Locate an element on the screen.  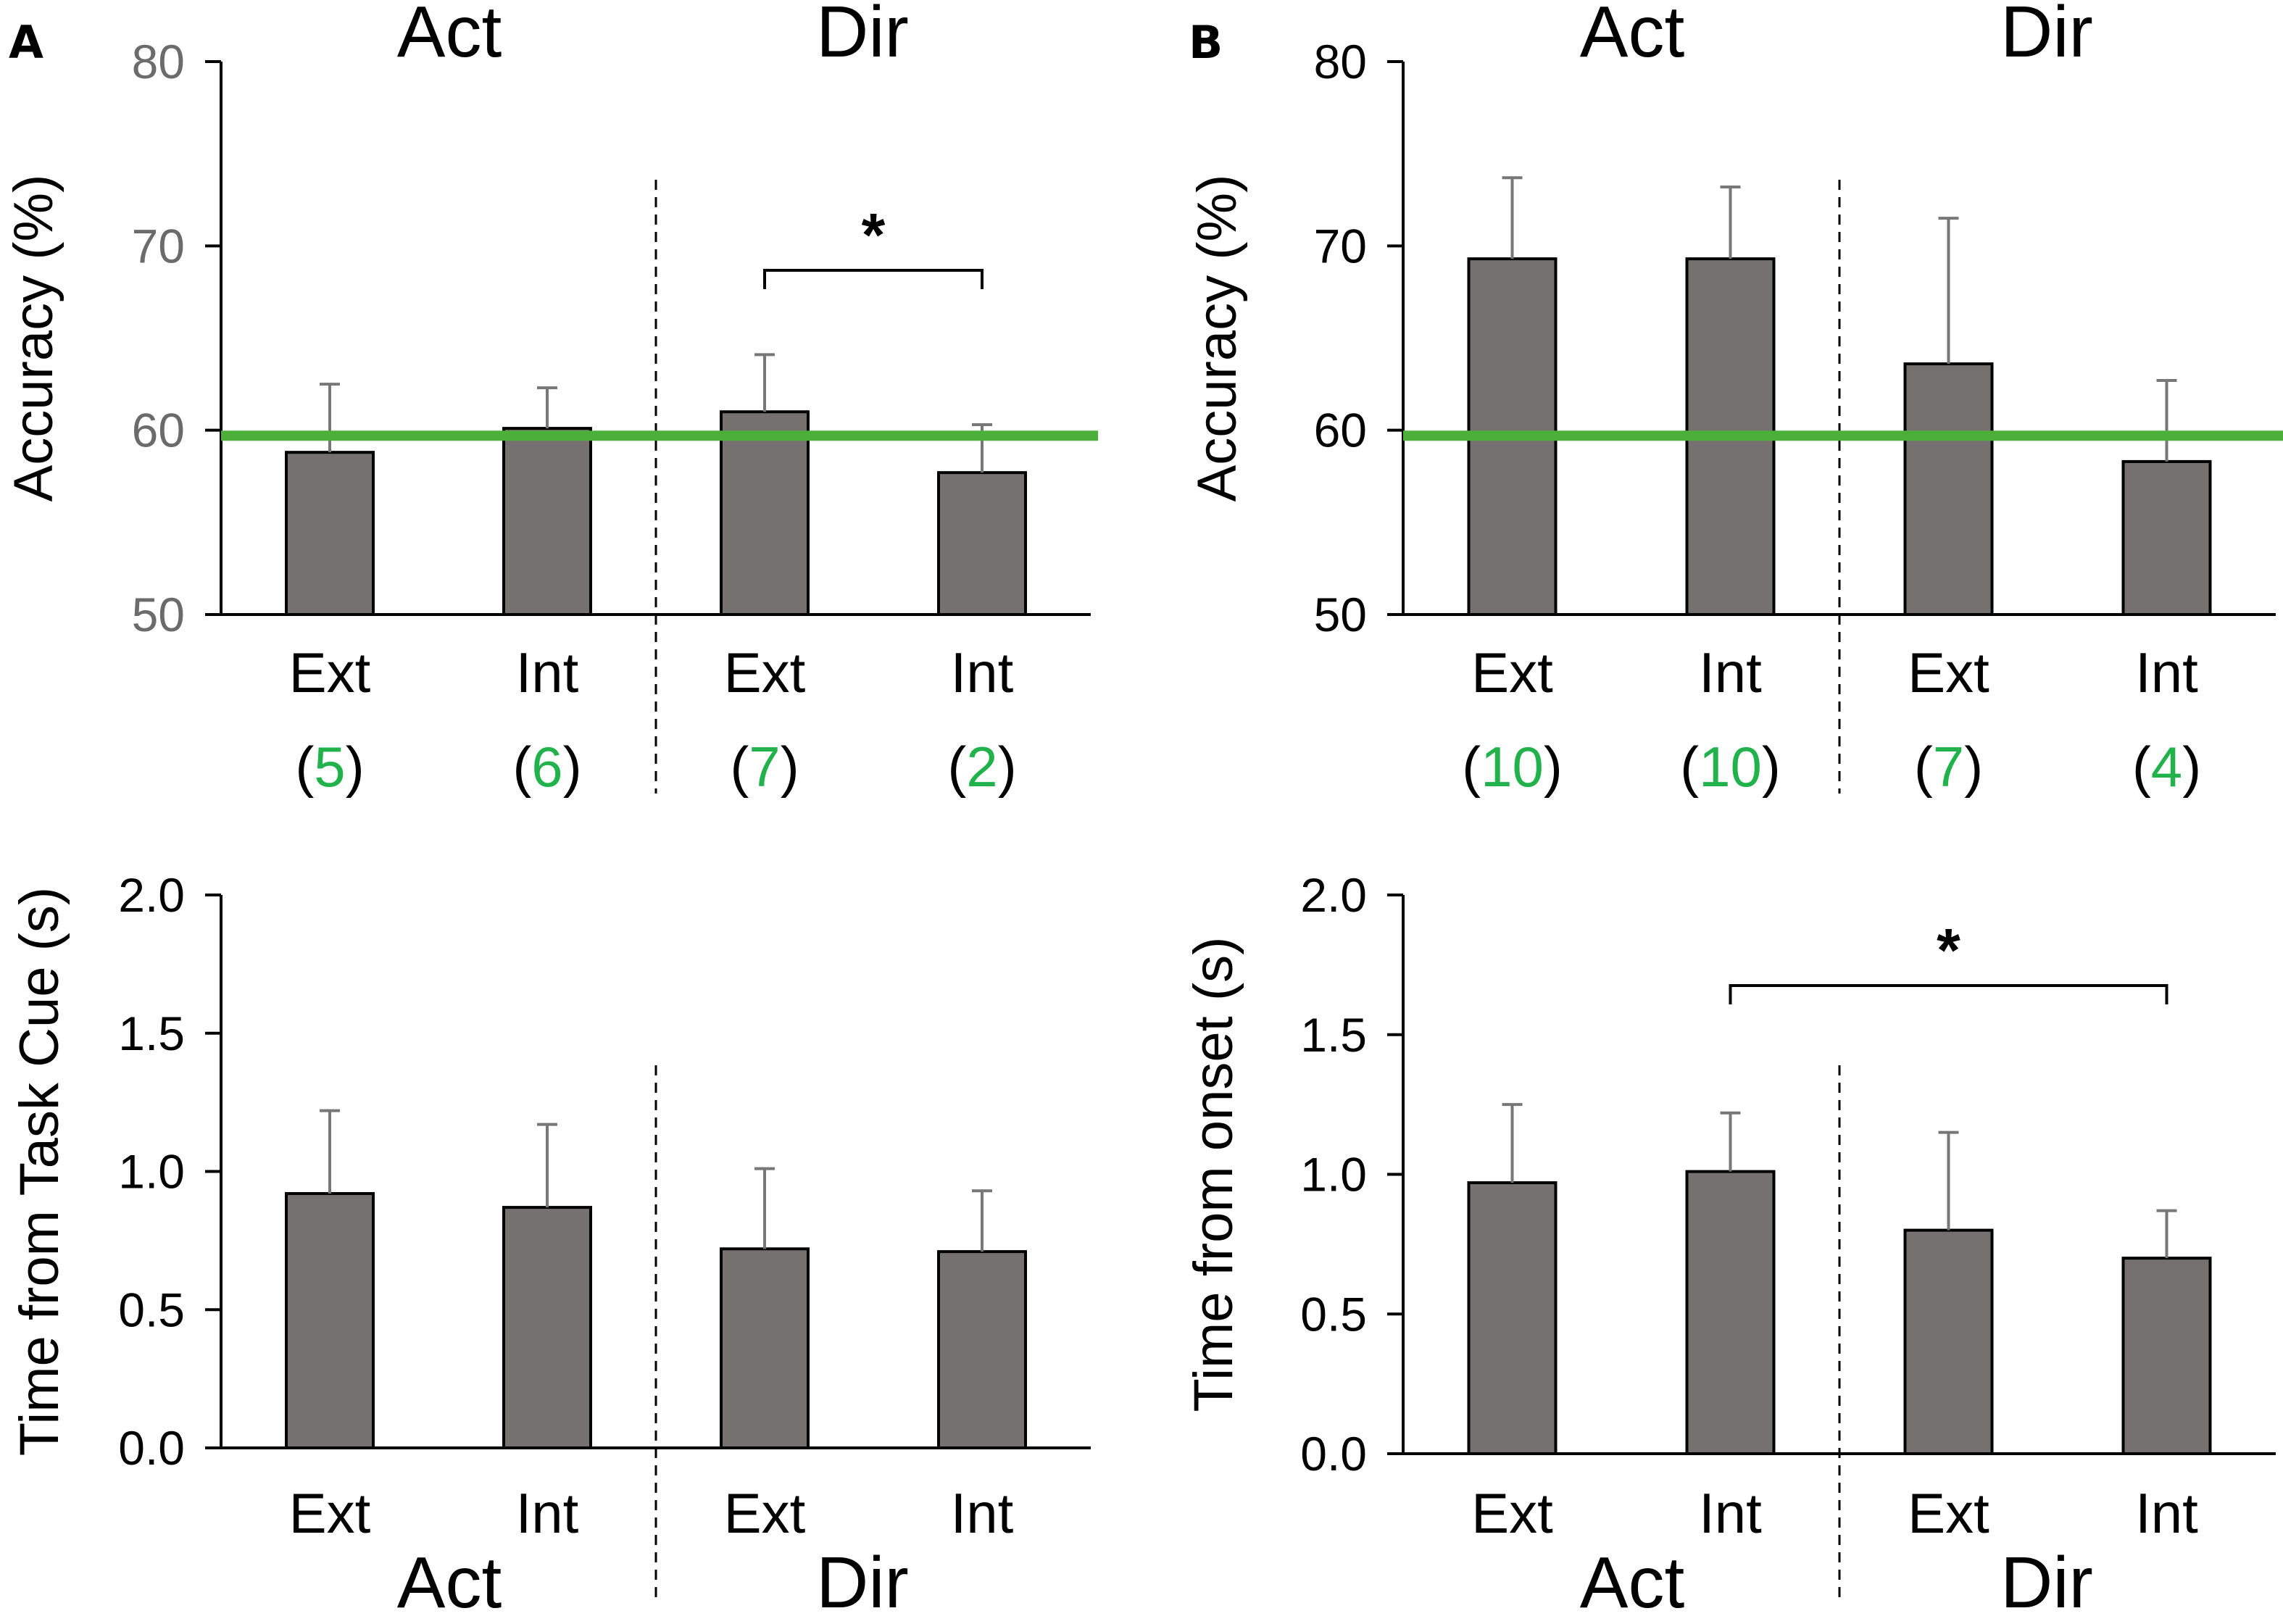
y-axis-label: Time from Task Cue (s) is located at coordinates (39, 1171).